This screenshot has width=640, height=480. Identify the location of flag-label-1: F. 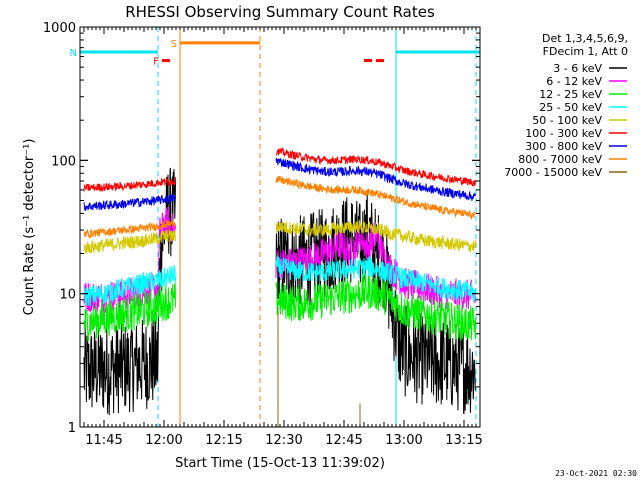
(156, 62).